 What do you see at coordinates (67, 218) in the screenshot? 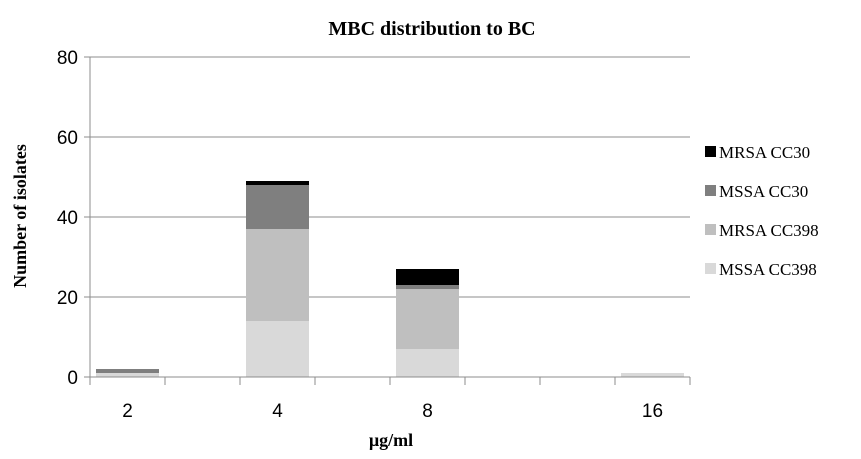
I see `y-tick-label: 40` at bounding box center [67, 218].